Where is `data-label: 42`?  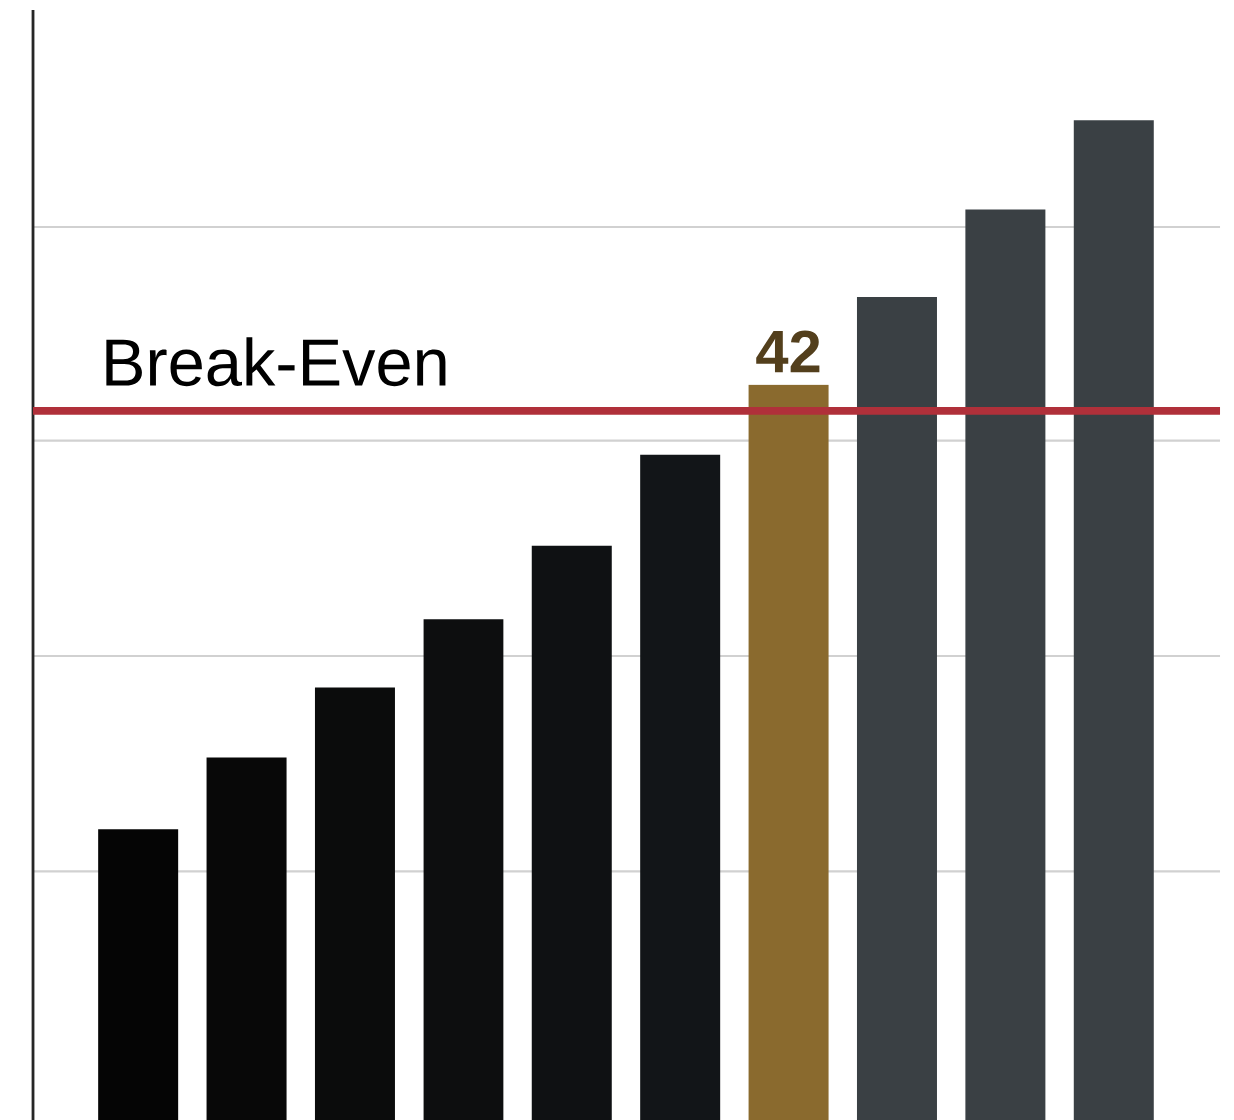
data-label: 42 is located at coordinates (788, 351).